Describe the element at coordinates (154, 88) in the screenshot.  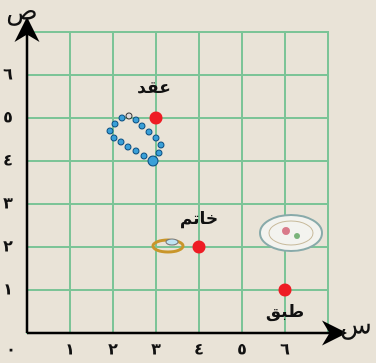
I see `point-label: عقد` at that location.